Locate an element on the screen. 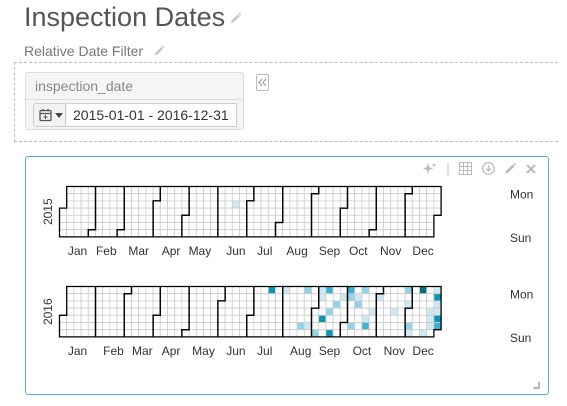 This screenshot has width=567, height=406. close-icon is located at coordinates (531, 169).